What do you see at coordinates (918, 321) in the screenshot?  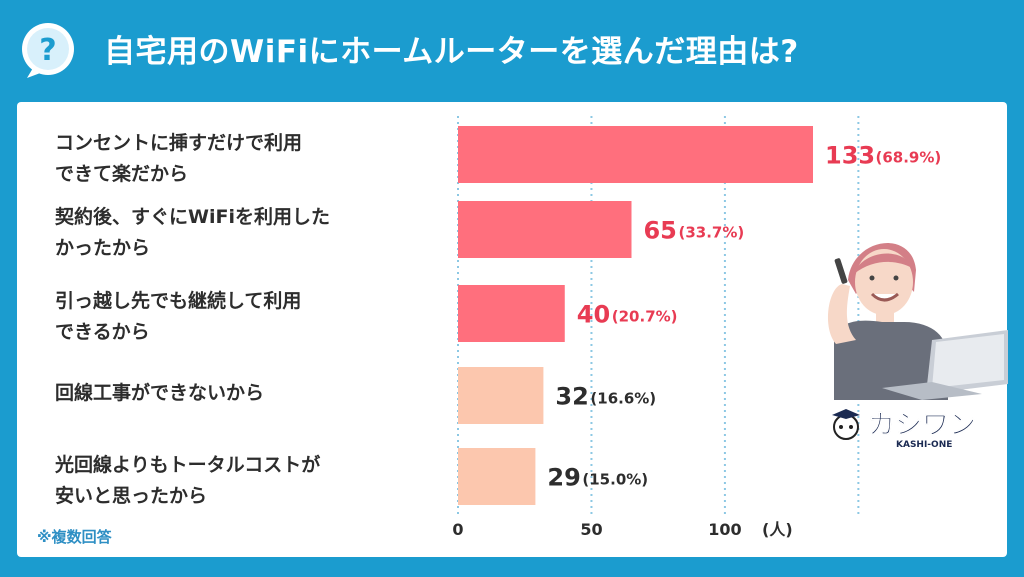 I see `person-with-laptop-illustration` at bounding box center [918, 321].